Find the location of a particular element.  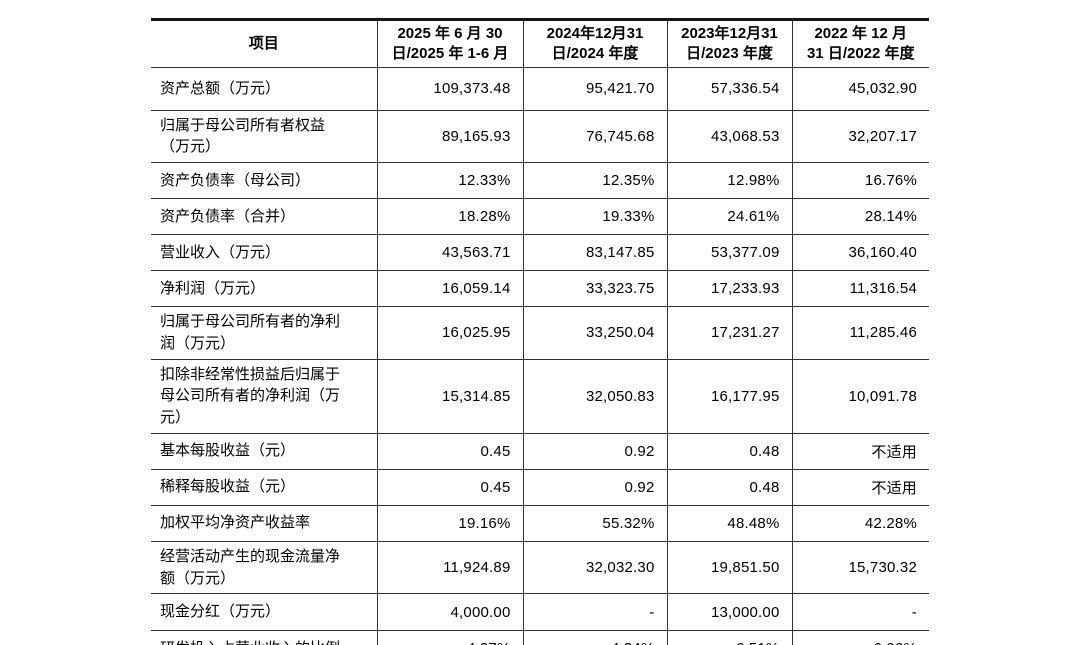

cell-value: 17,233.93 is located at coordinates (729, 289).